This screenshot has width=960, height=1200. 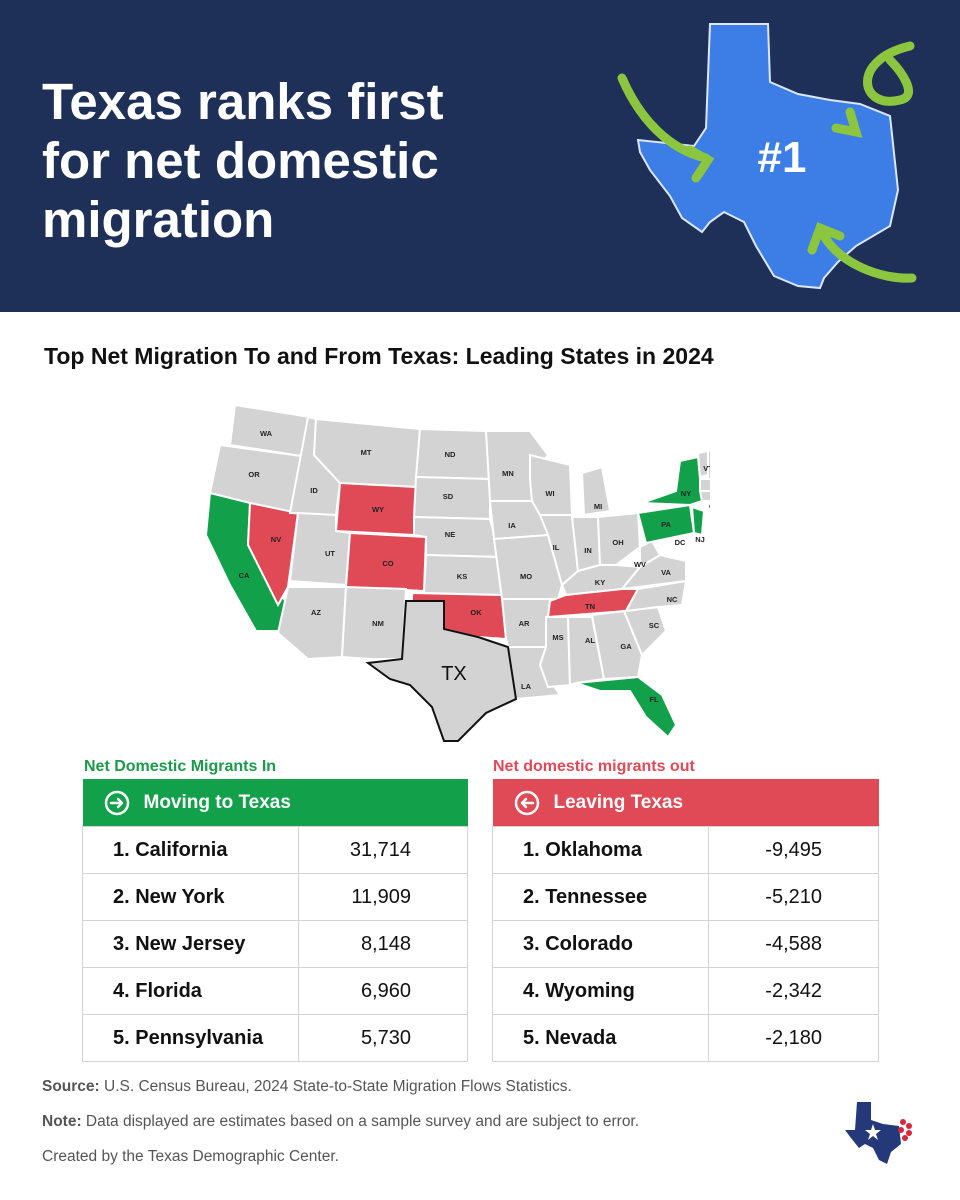 I want to click on arrow-icons, so click(x=767, y=162).